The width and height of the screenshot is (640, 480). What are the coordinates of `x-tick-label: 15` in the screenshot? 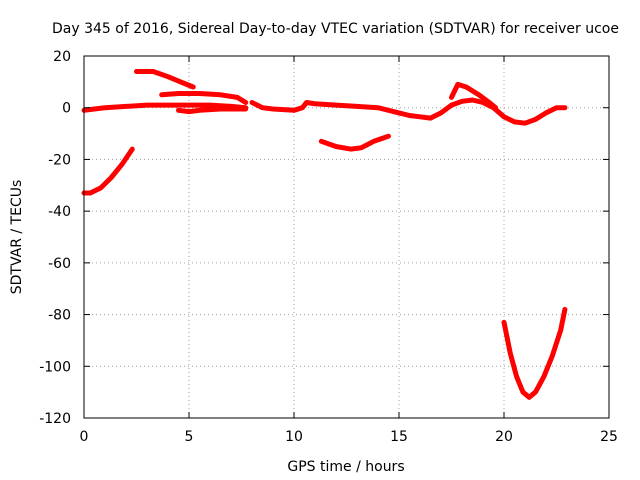 It's located at (399, 437).